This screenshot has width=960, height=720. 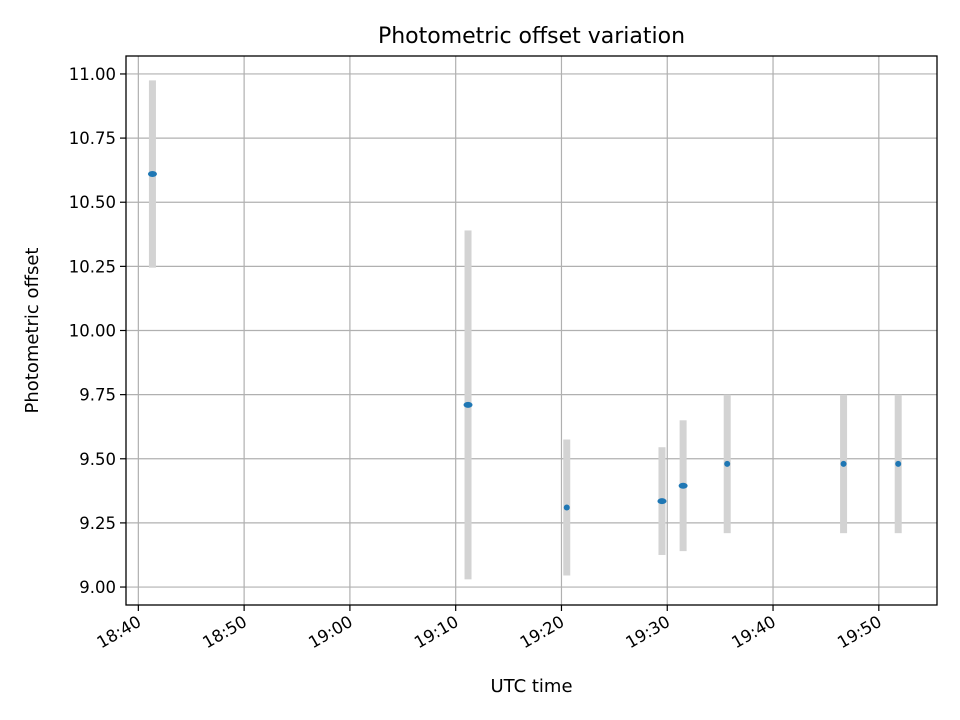 I want to click on y-tick-label: 9.75, so click(x=97, y=395).